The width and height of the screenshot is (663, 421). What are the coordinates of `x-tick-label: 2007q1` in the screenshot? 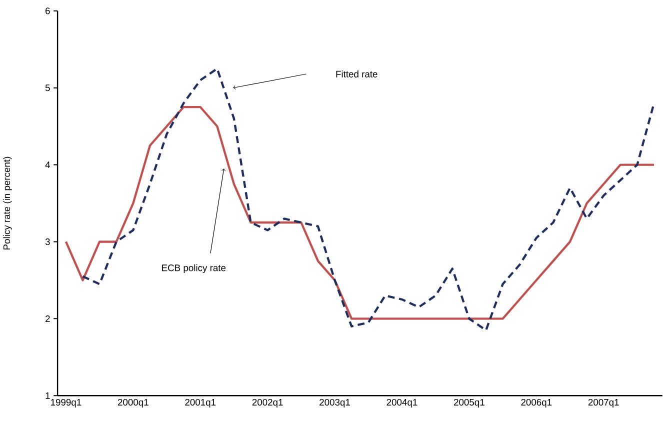 It's located at (603, 403).